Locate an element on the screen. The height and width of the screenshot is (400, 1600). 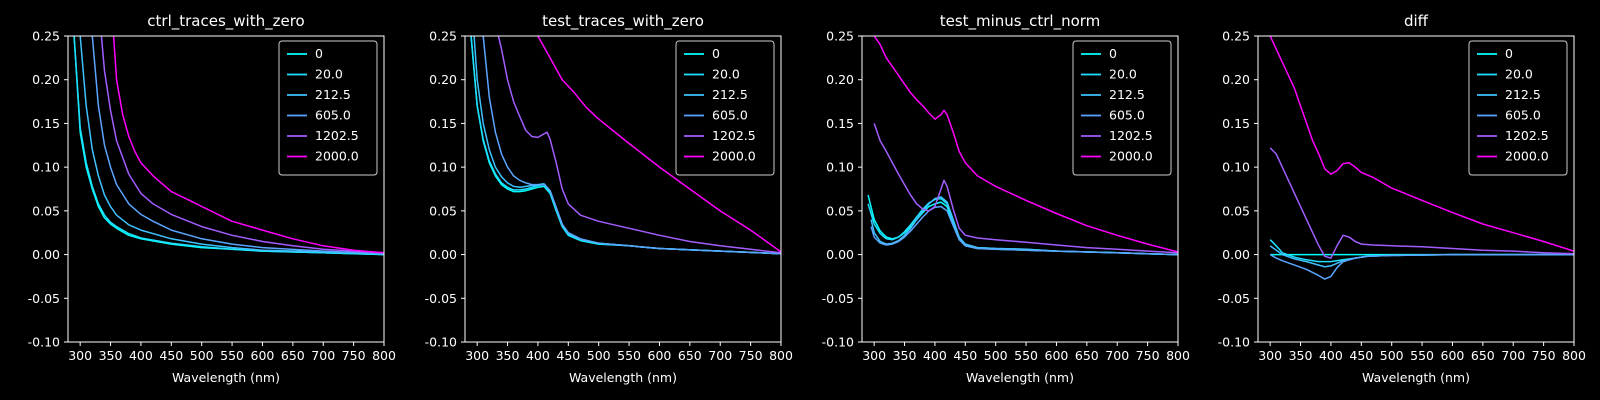
chart-title: ctrl_traces_with_zero is located at coordinates (225, 21).